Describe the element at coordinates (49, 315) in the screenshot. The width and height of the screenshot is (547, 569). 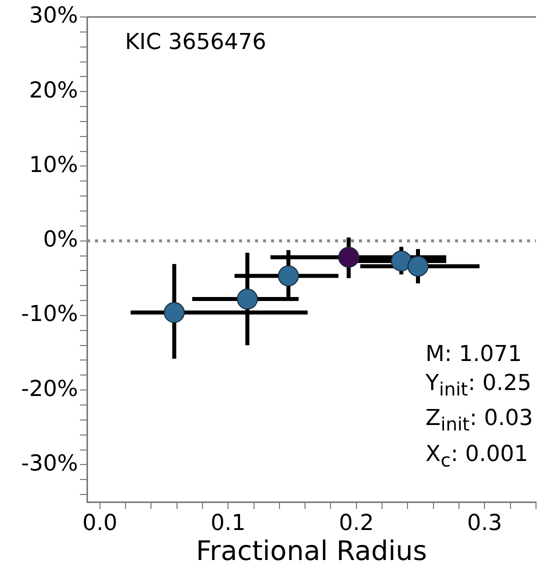
I see `y-tick-label: -10%` at that location.